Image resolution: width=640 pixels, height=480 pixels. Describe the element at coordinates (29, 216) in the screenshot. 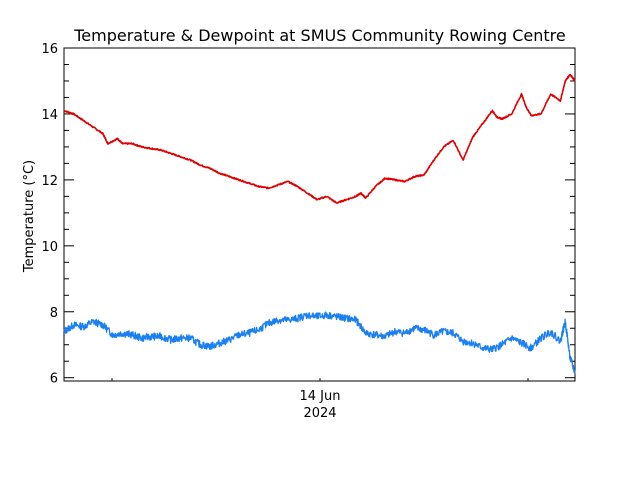

I see `y-axis-label: Temperature (°C)` at that location.